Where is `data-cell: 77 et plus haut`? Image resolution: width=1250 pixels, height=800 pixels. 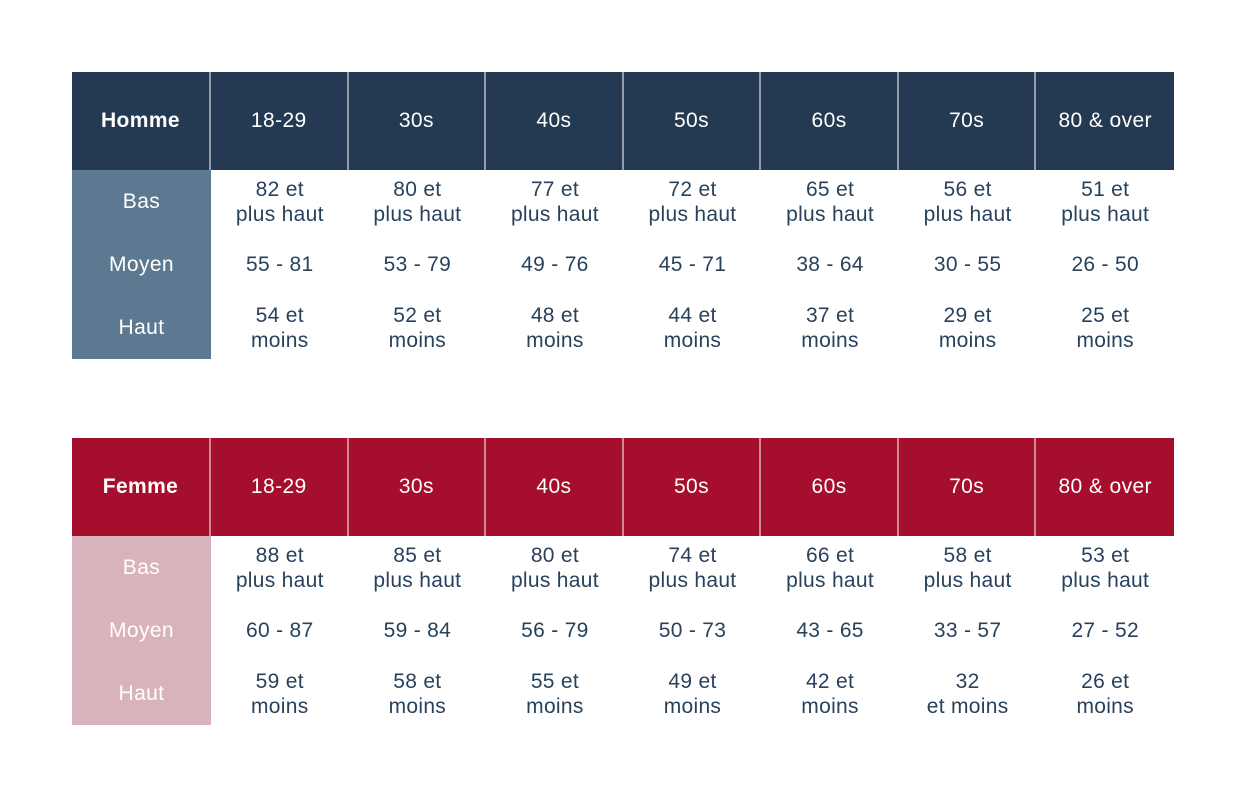
data-cell: 77 et plus haut is located at coordinates (555, 201).